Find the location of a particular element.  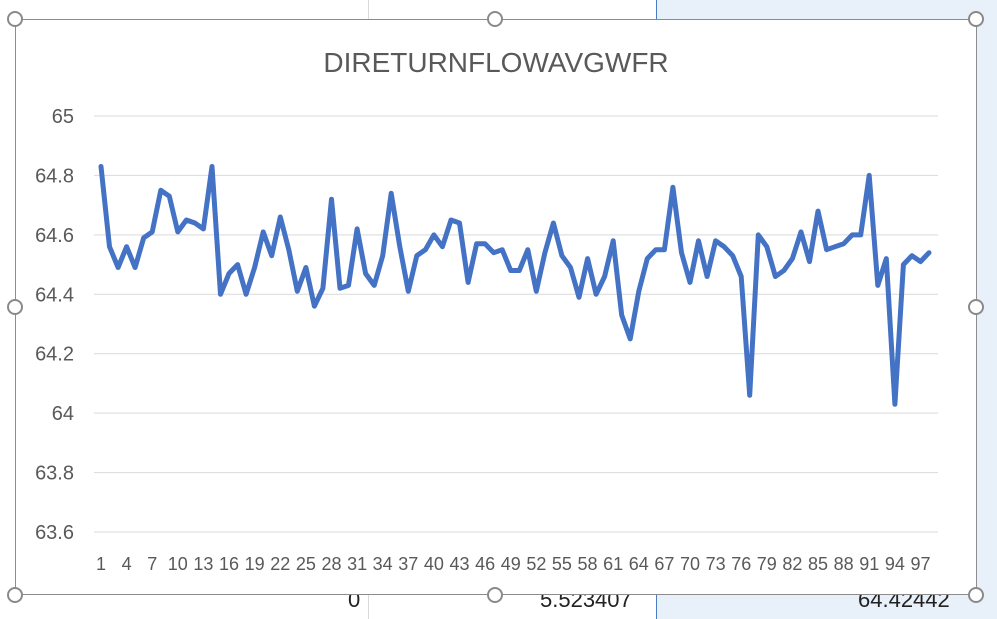

x-tick-label: 67 is located at coordinates (664, 564).